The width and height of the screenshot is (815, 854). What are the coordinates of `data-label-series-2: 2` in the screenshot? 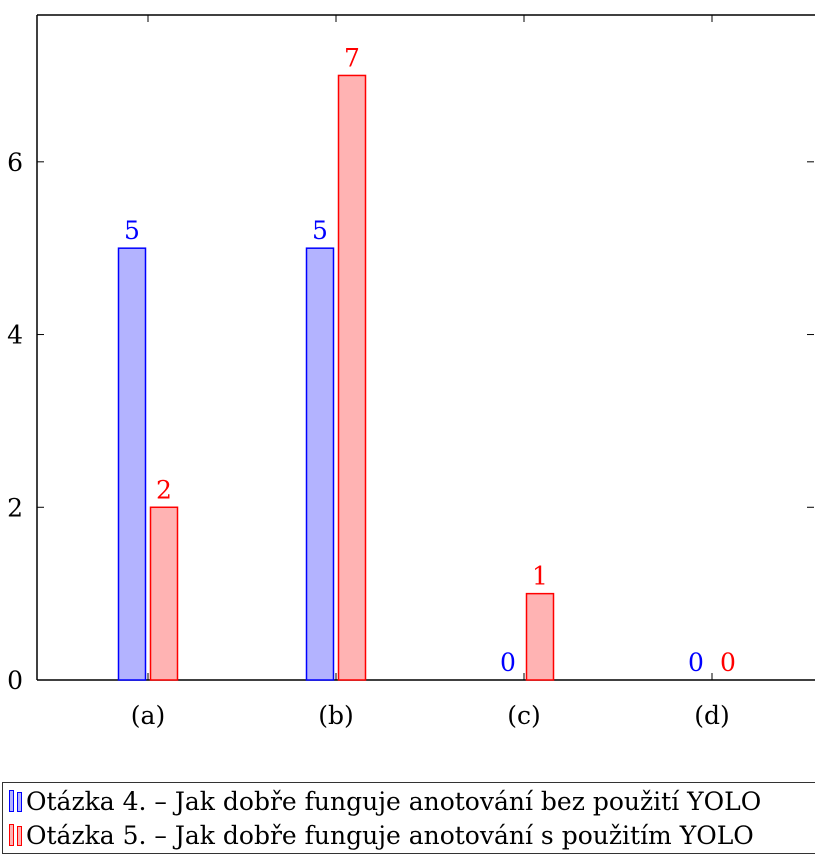 It's located at (164, 489).